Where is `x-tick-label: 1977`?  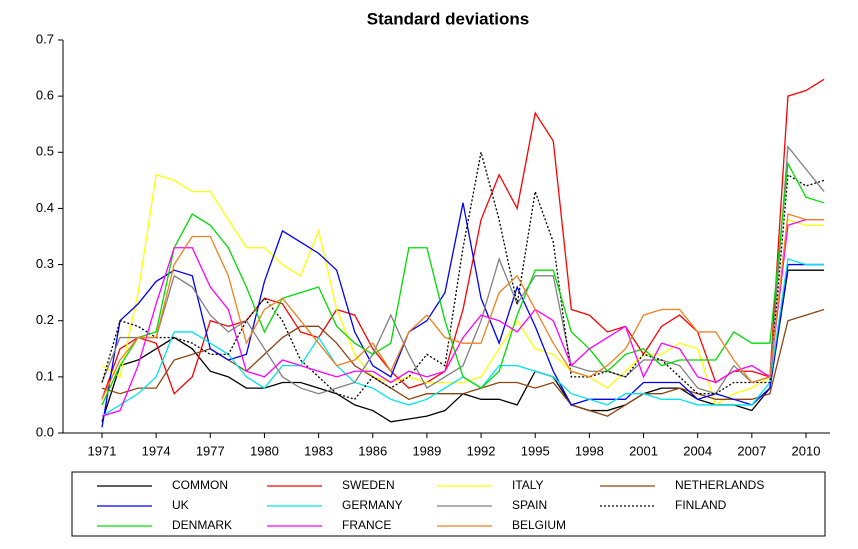 x-tick-label: 1977 is located at coordinates (210, 450).